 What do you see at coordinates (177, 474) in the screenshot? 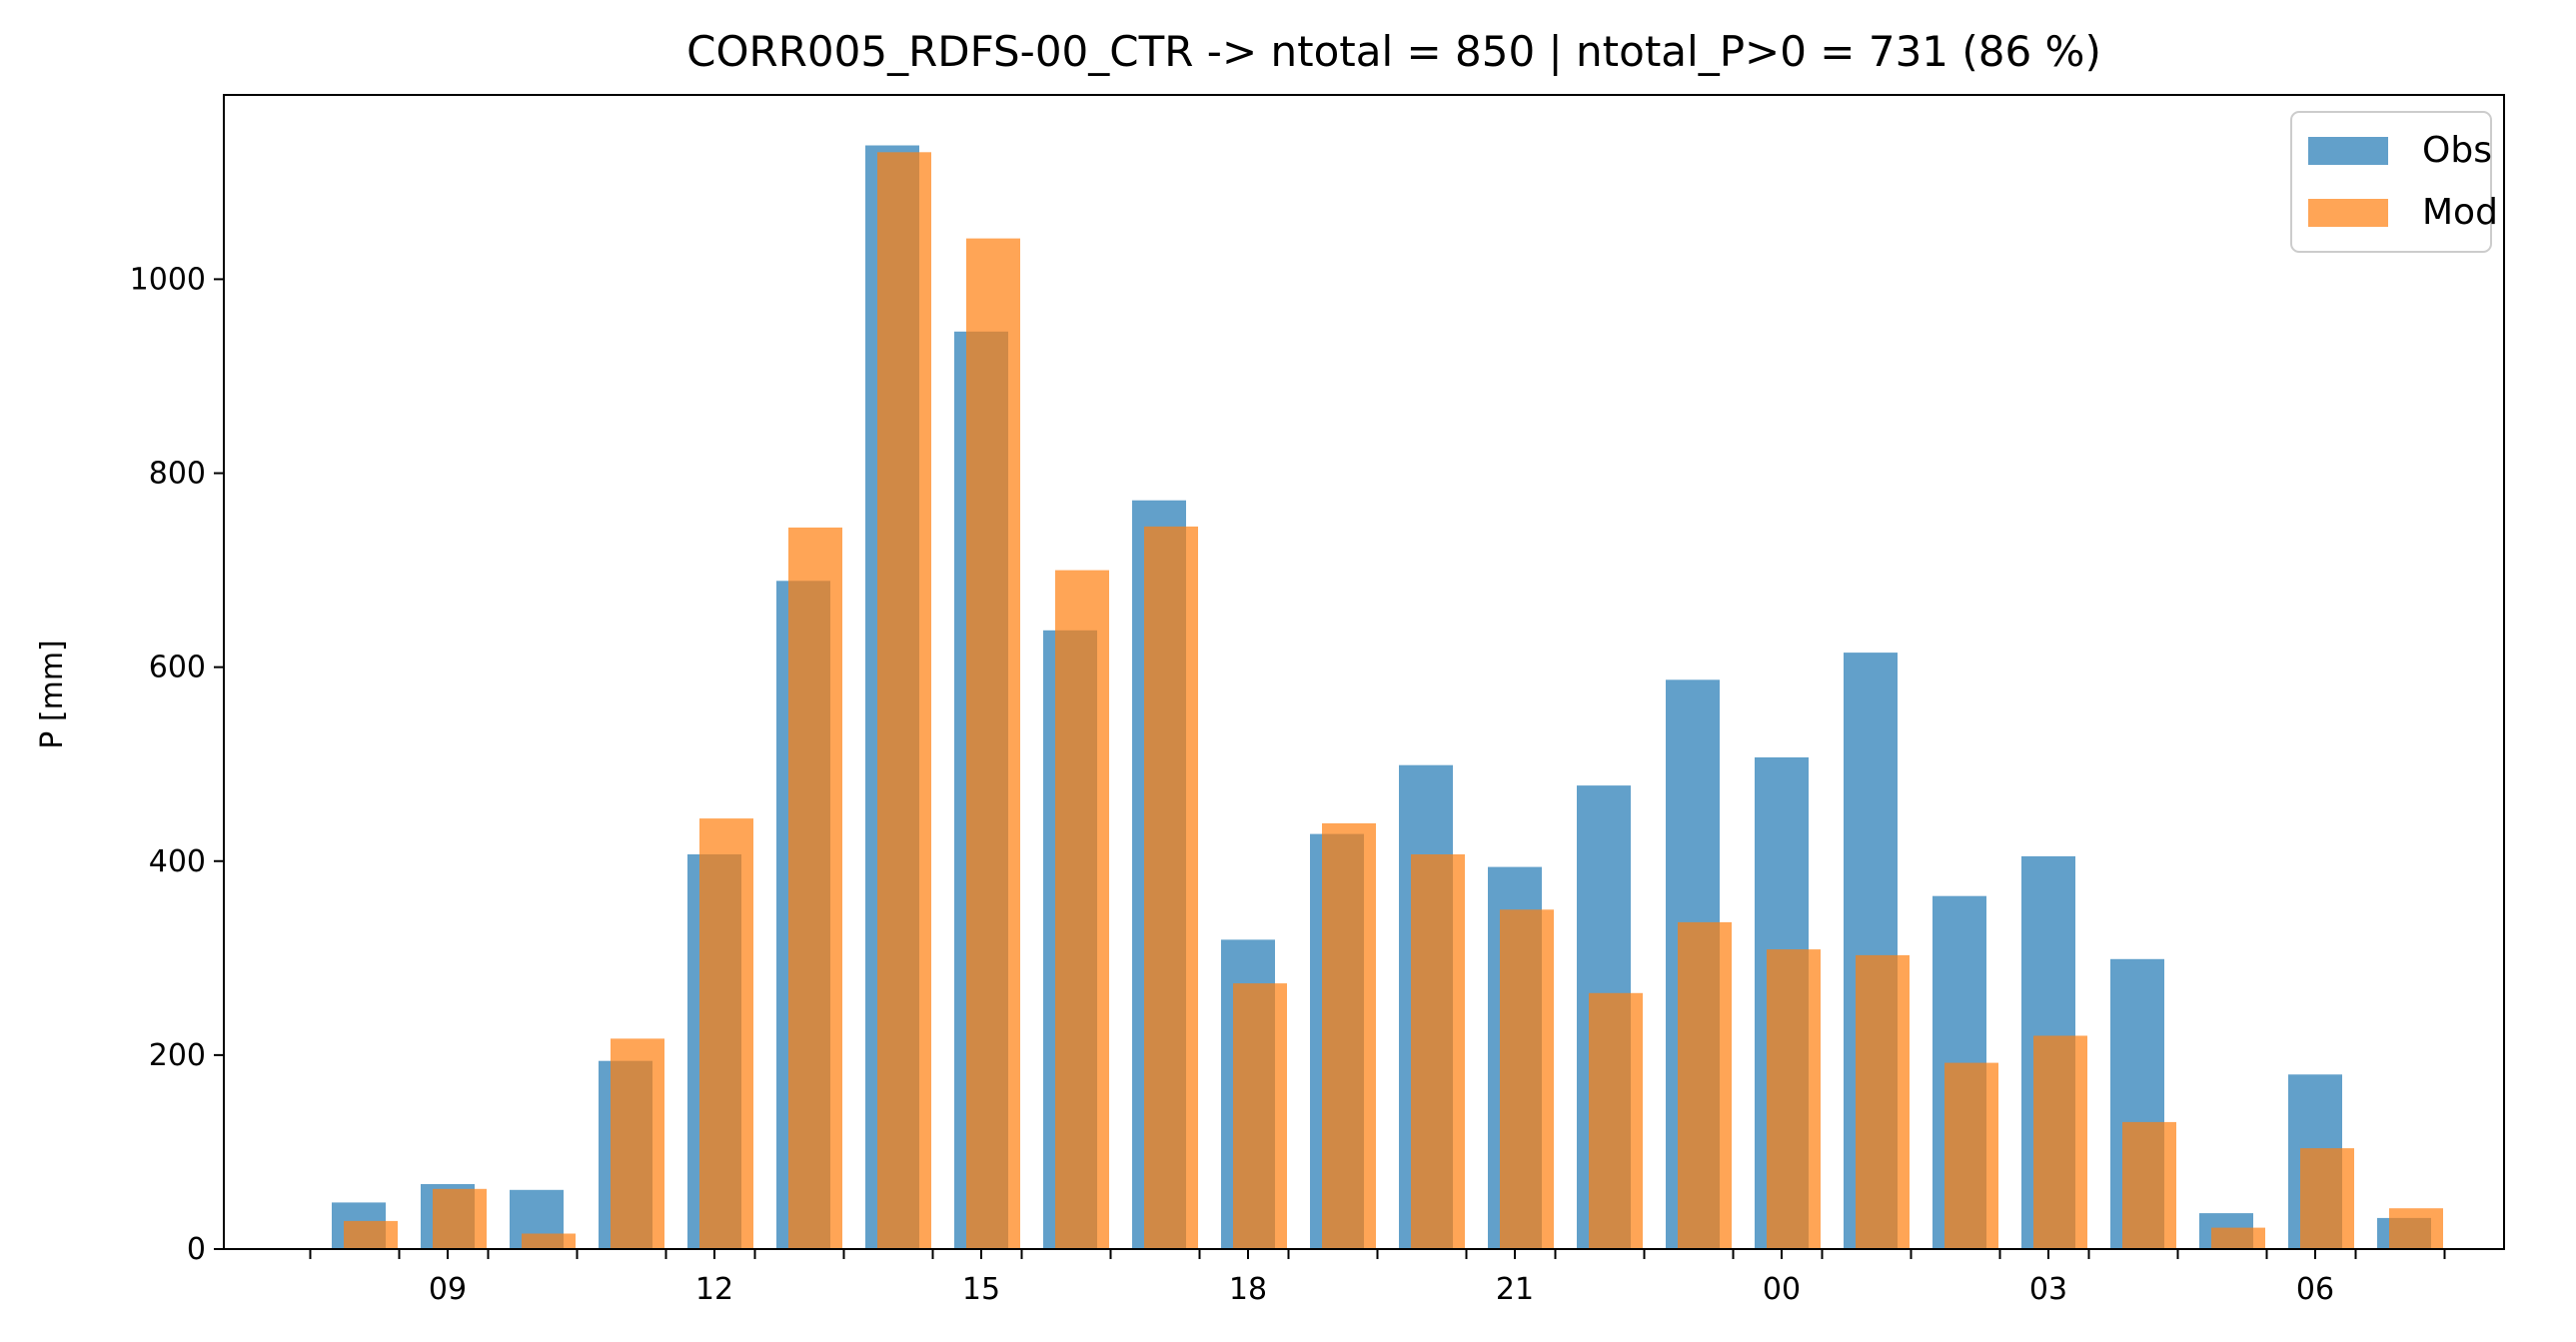
I see `y-tick-label-800: 800` at bounding box center [177, 474].